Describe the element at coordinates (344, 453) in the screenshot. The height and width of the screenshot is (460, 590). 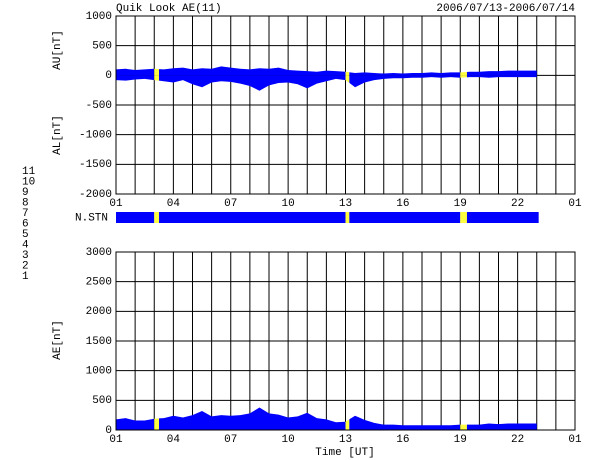
I see `x-axis-label: Time [UT]` at that location.